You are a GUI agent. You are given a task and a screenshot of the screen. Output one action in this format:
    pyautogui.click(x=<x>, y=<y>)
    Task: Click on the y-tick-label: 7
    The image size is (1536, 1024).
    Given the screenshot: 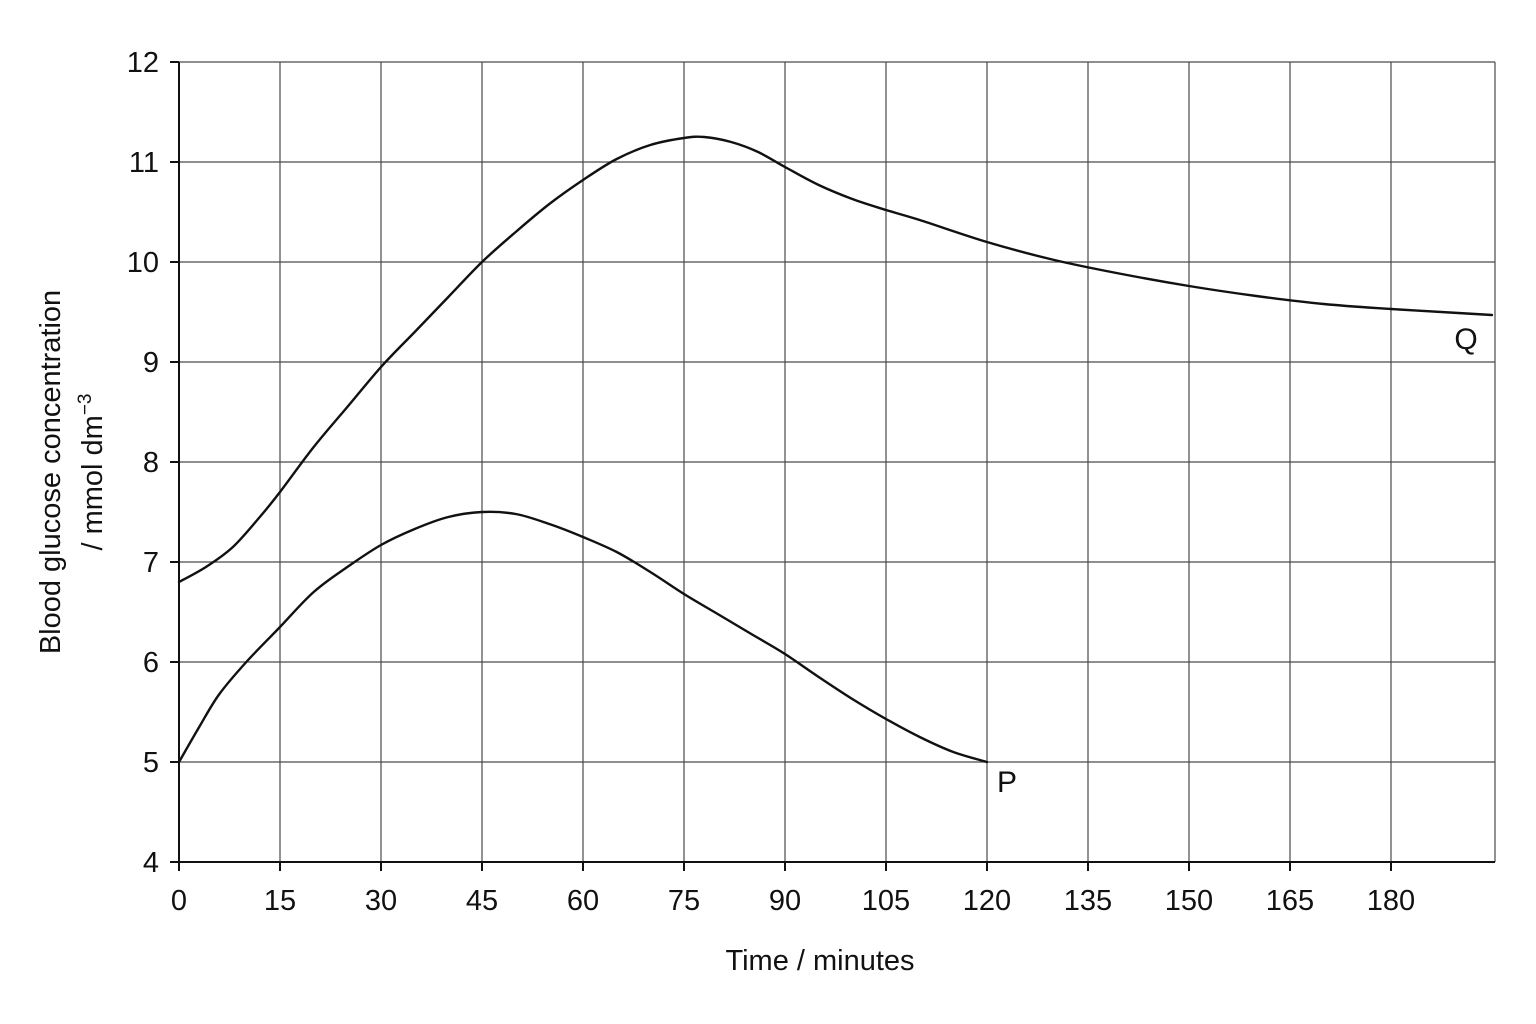 What is the action you would take?
    pyautogui.click(x=151, y=563)
    